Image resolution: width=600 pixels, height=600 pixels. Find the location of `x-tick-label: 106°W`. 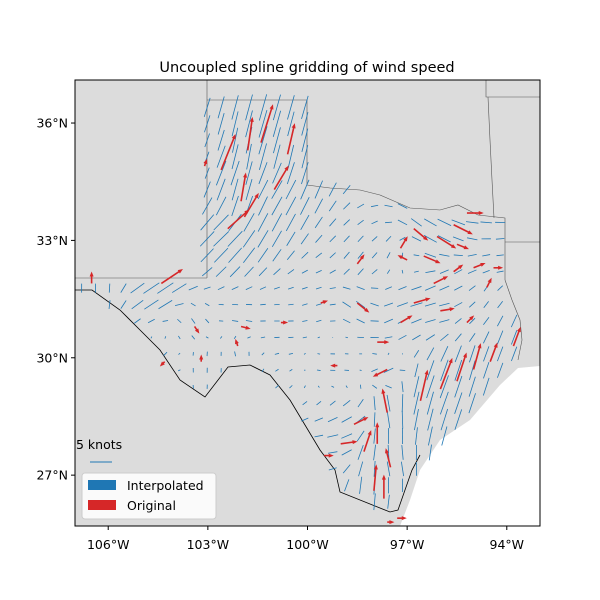

x-tick-label: 106°W is located at coordinates (108, 544).